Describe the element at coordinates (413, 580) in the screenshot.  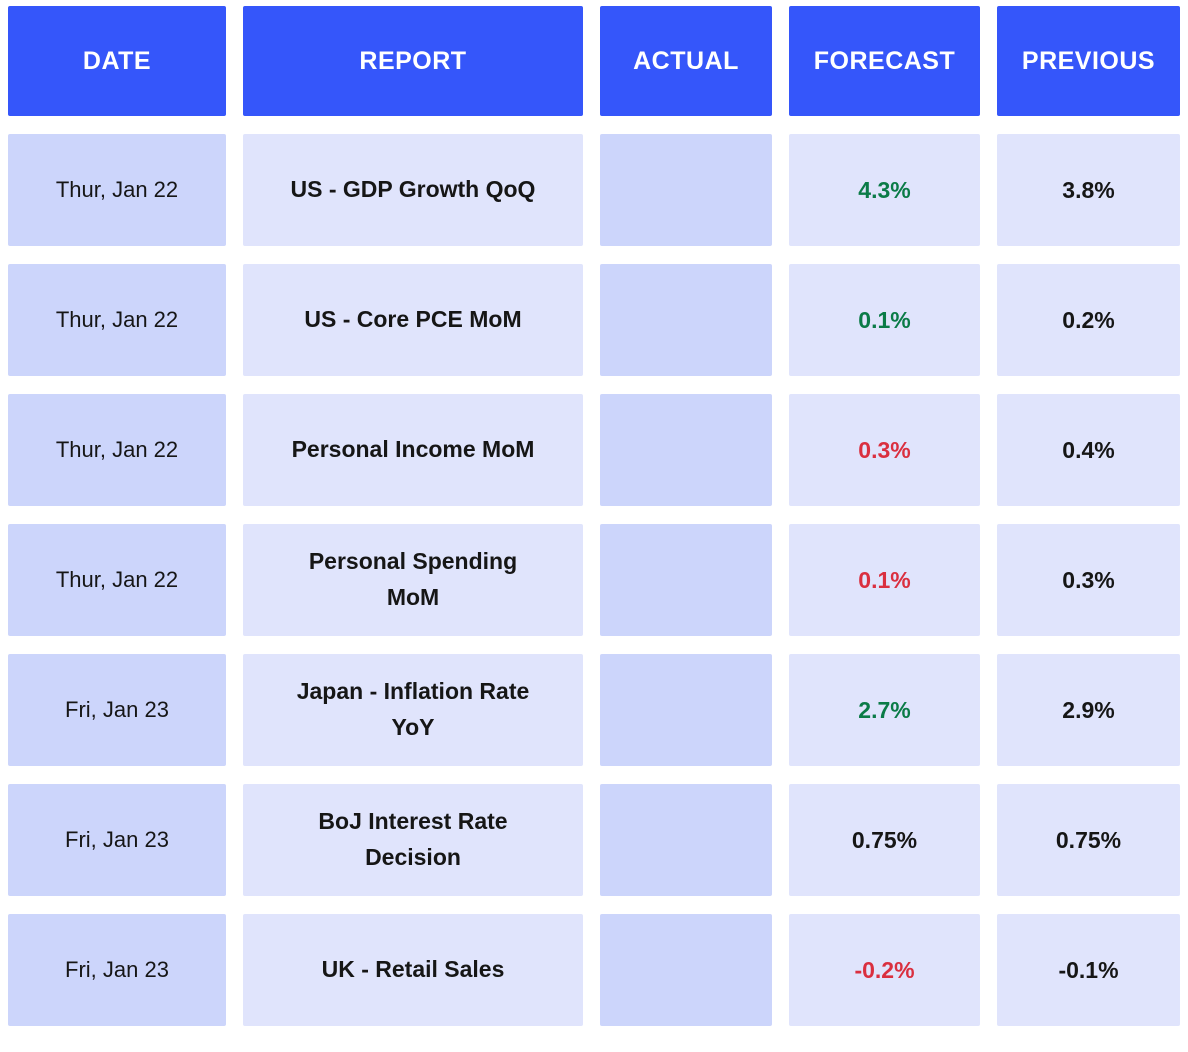
I see `report-cell: Personal Spending MoM` at that location.